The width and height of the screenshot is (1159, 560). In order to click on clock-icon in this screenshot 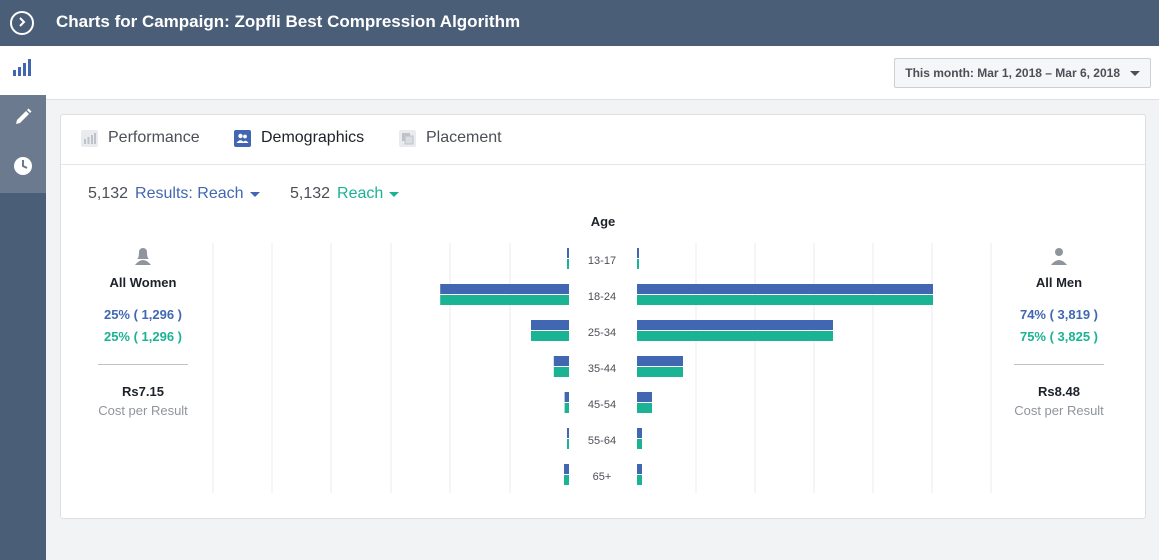, I will do `click(23, 168)`.